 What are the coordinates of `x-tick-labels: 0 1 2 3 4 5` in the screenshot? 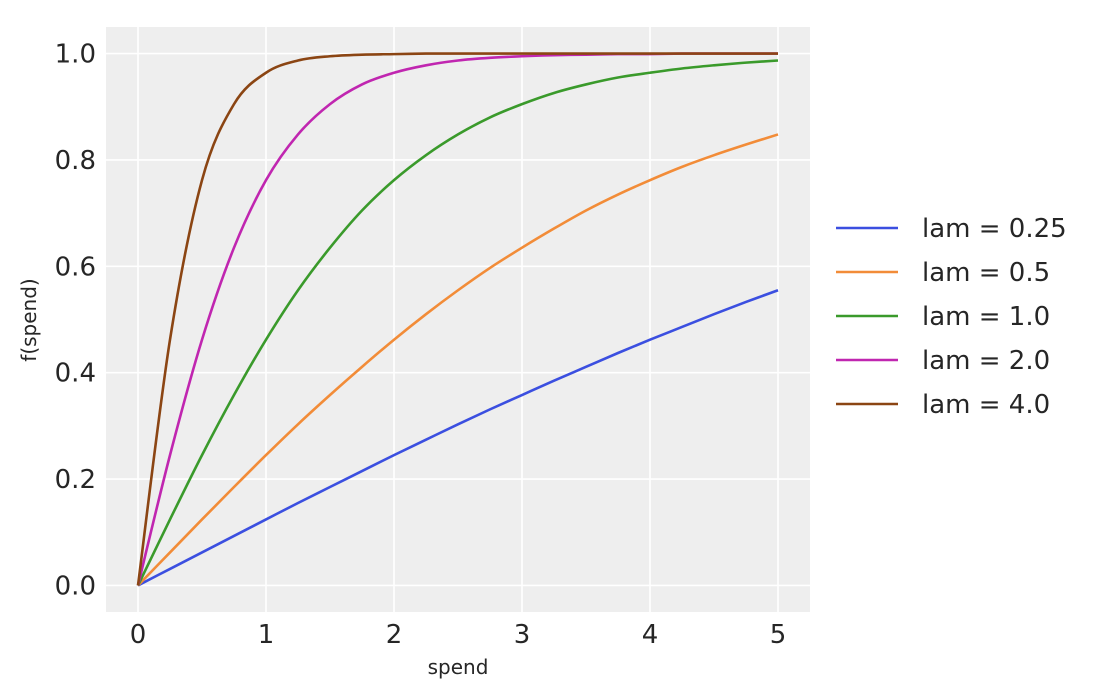 It's located at (458, 635).